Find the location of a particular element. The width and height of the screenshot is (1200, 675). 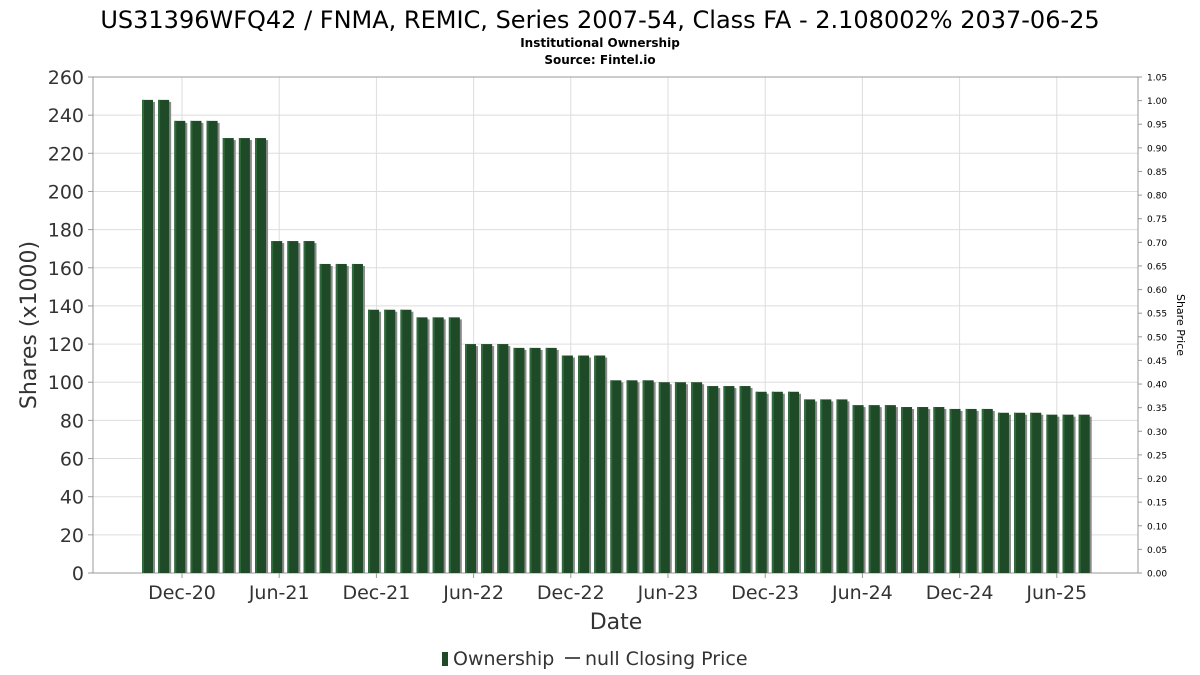

y-tick-label: 80 is located at coordinates (72, 421).